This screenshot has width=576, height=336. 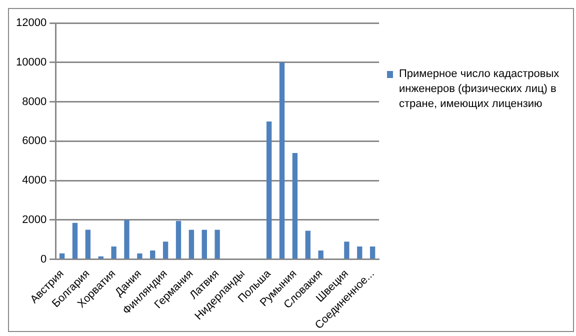 I want to click on legend-label: Примерное число кадастровых инженеров (физических лиц) в стране, имеющих лицензию, so click(x=479, y=89).